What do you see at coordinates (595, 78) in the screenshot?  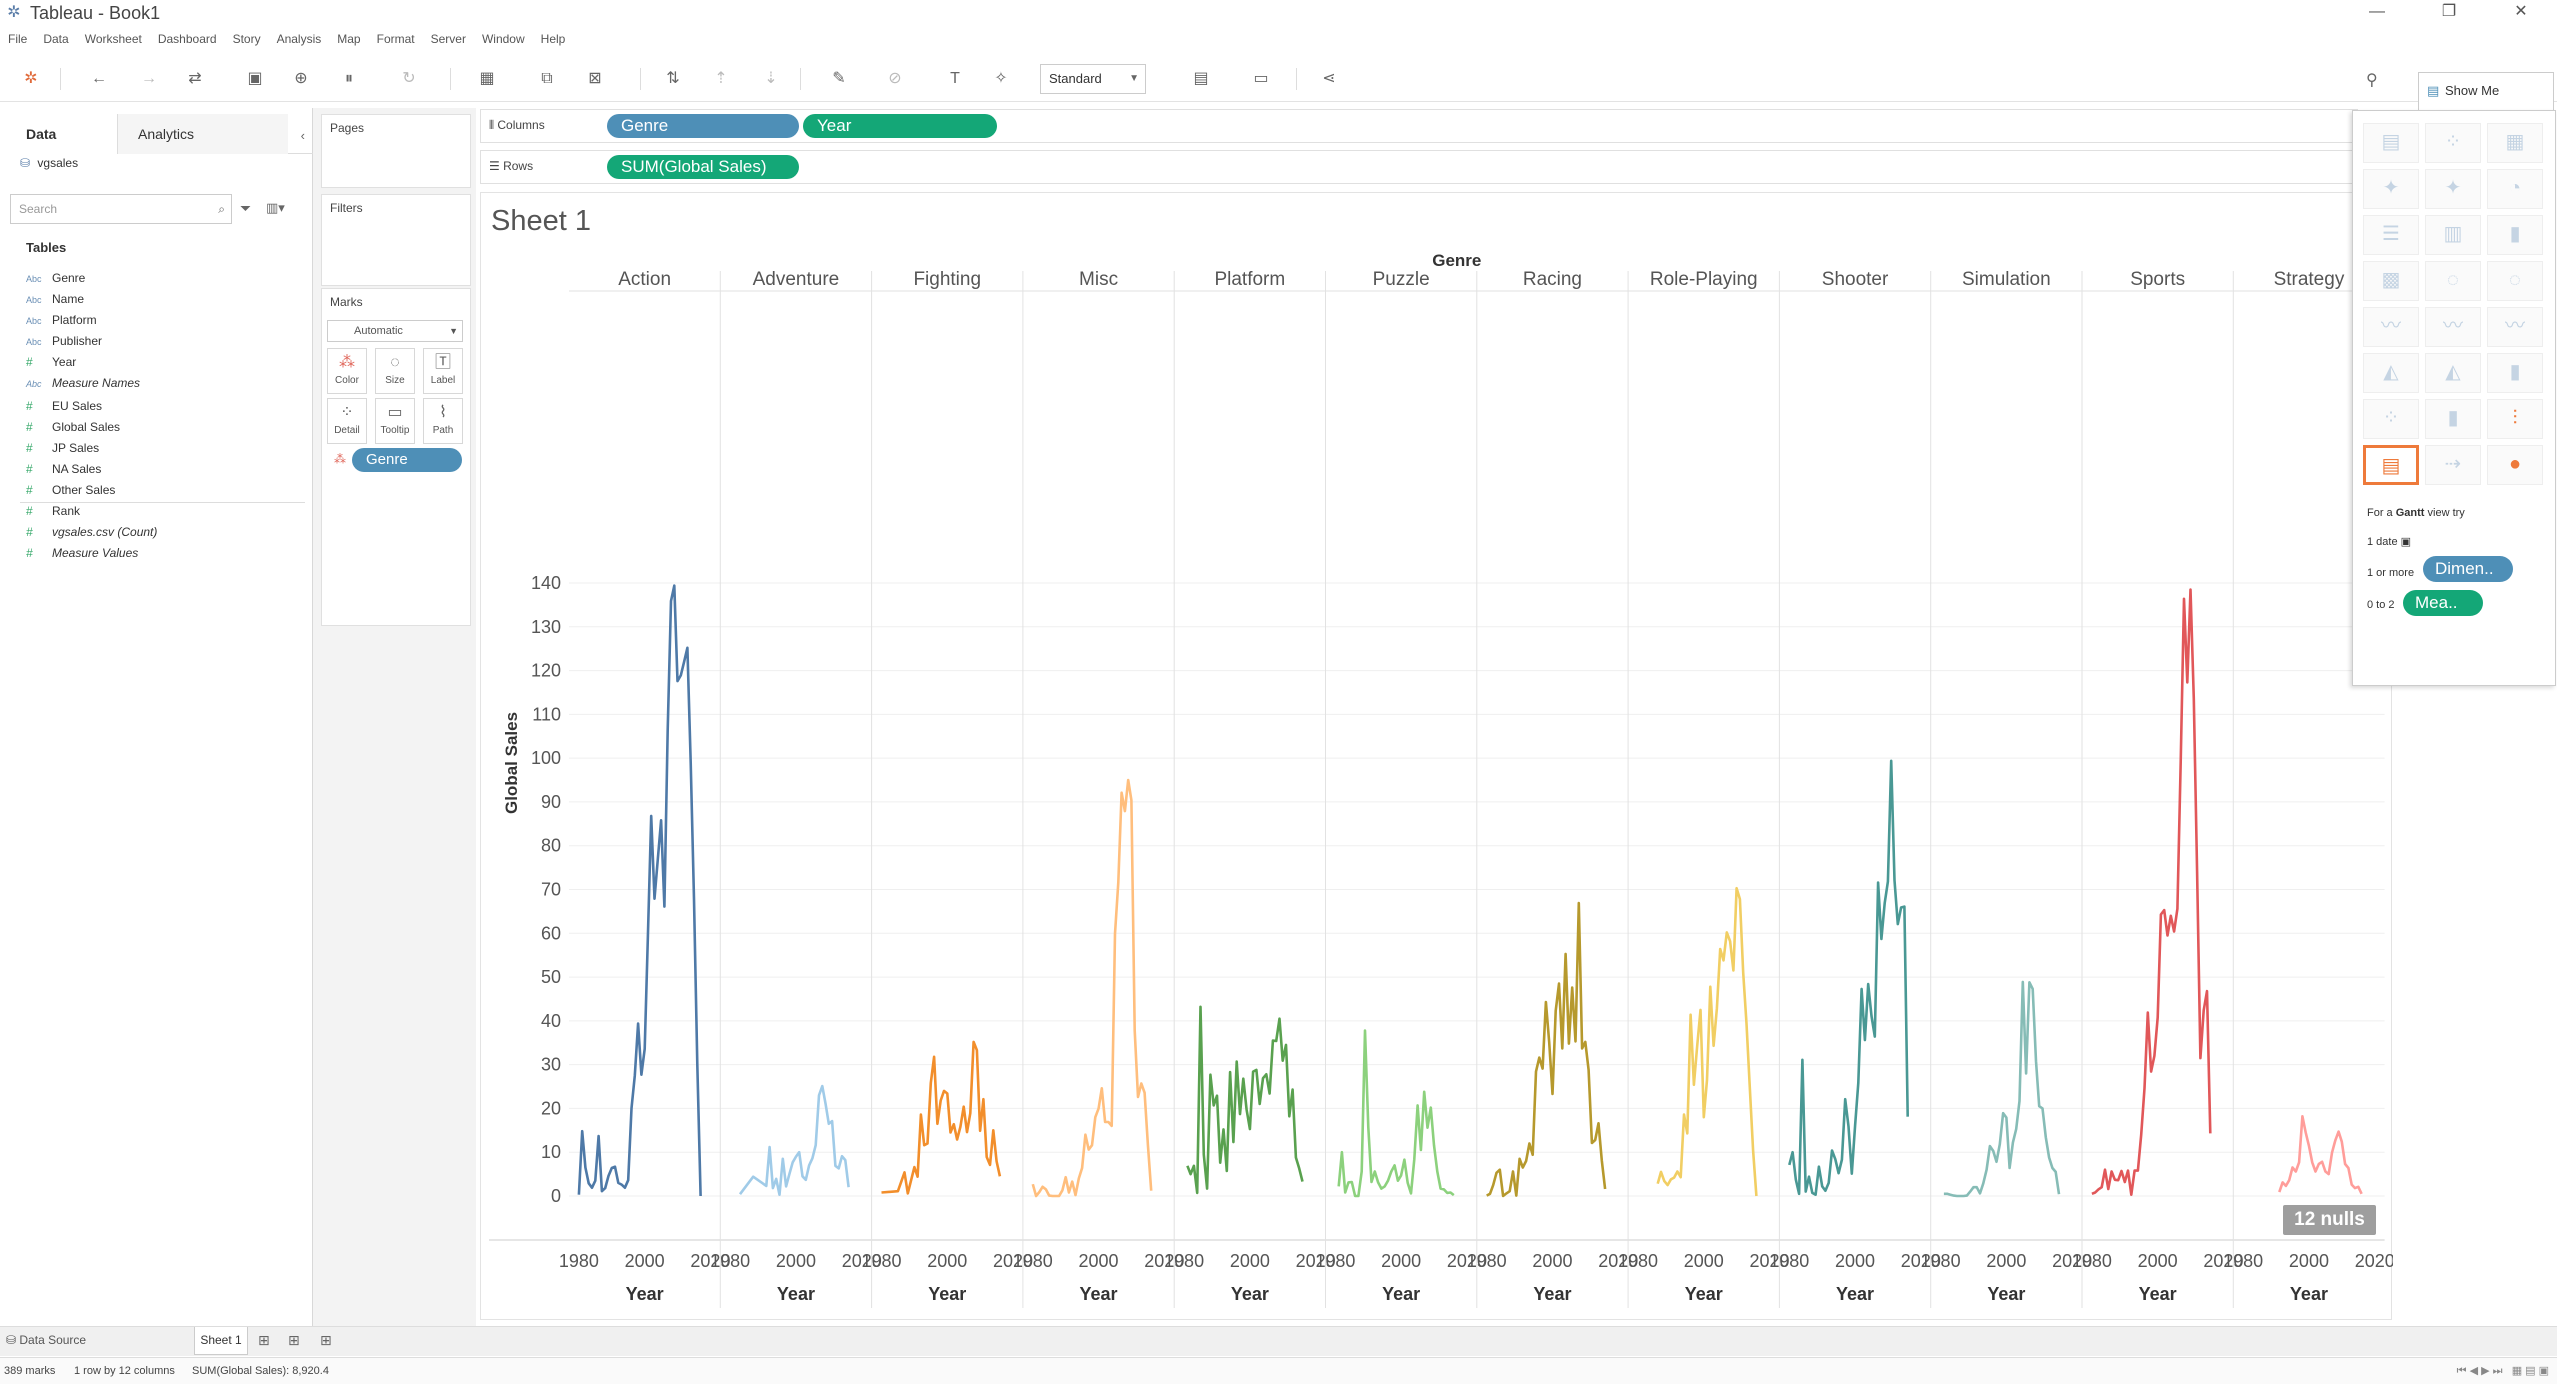 I see `clear-sheet-icon: ⊠` at bounding box center [595, 78].